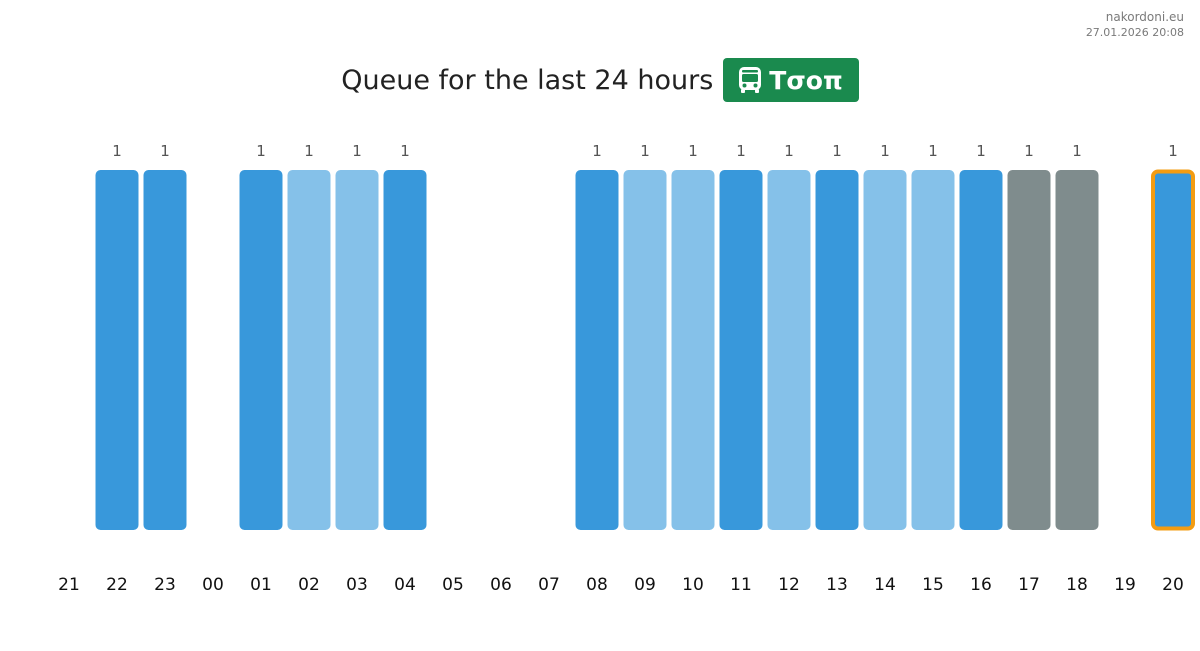  Describe the element at coordinates (1029, 585) in the screenshot. I see `x-tick-label-17: 17` at that location.